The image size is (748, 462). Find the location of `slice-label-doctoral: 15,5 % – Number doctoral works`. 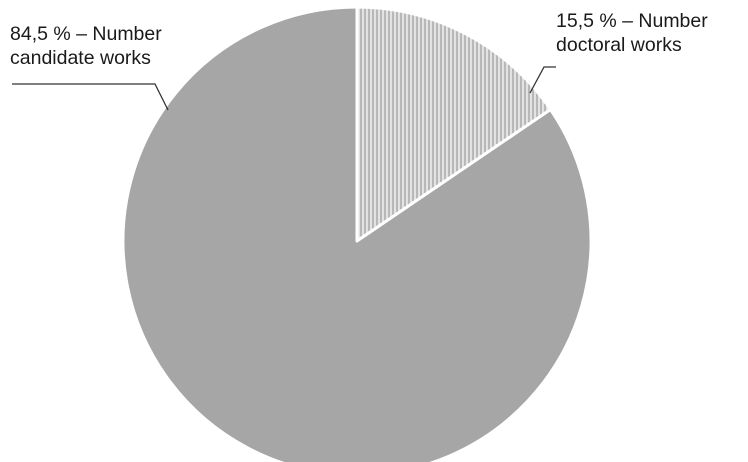

slice-label-doctoral: 15,5 % – Number doctoral works is located at coordinates (632, 33).